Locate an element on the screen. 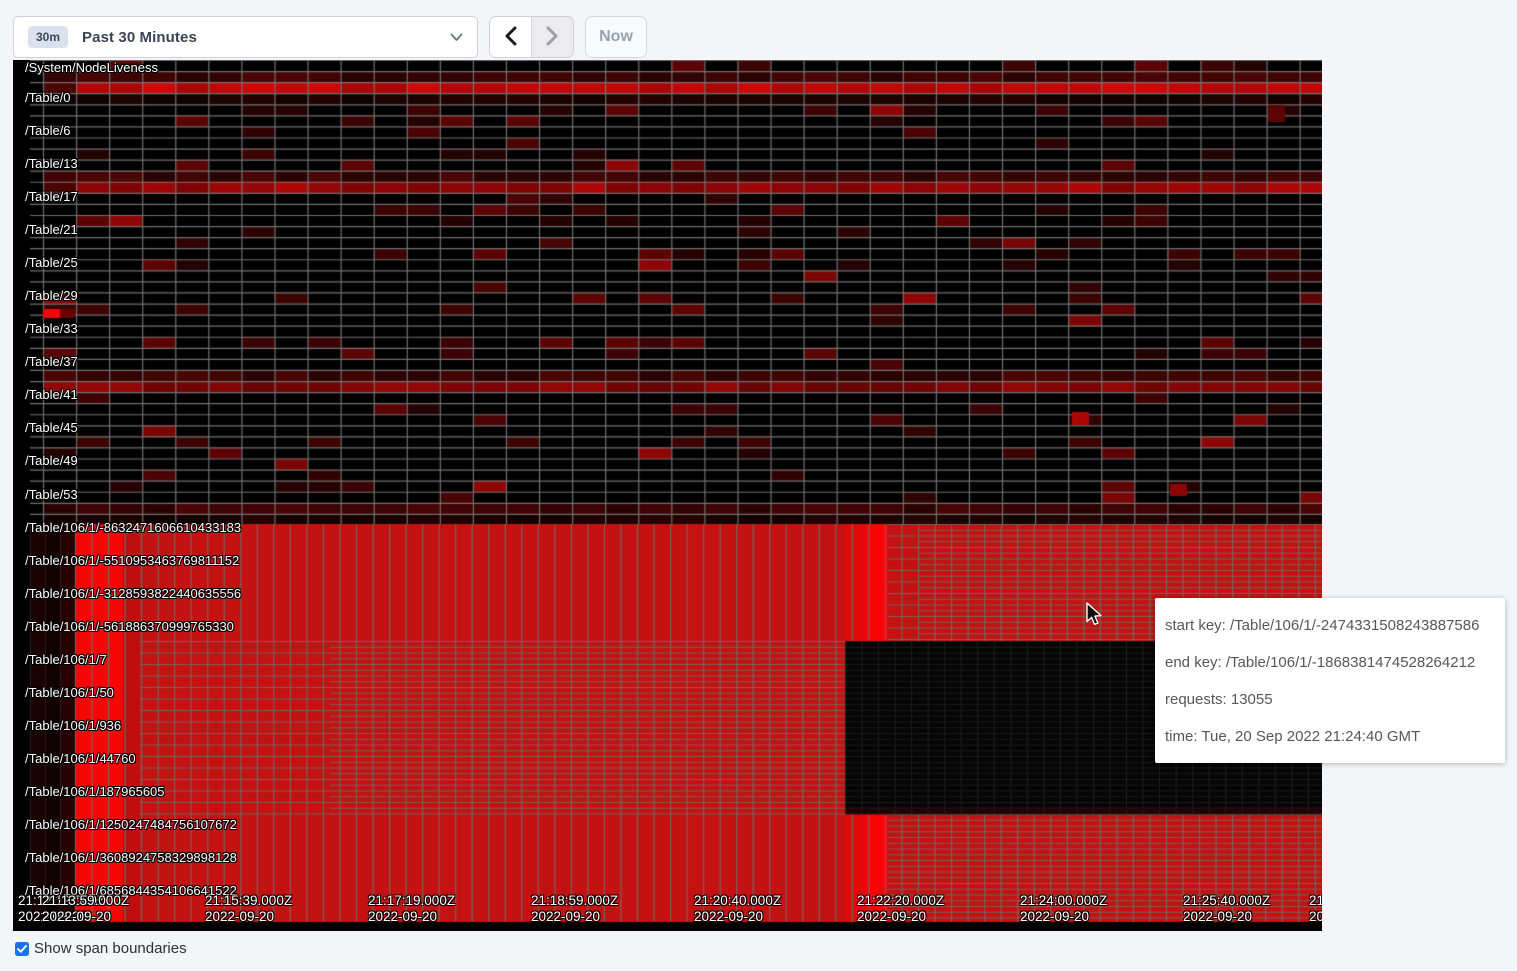 The width and height of the screenshot is (1517, 971). row-label: /Table/13 is located at coordinates (51, 163).